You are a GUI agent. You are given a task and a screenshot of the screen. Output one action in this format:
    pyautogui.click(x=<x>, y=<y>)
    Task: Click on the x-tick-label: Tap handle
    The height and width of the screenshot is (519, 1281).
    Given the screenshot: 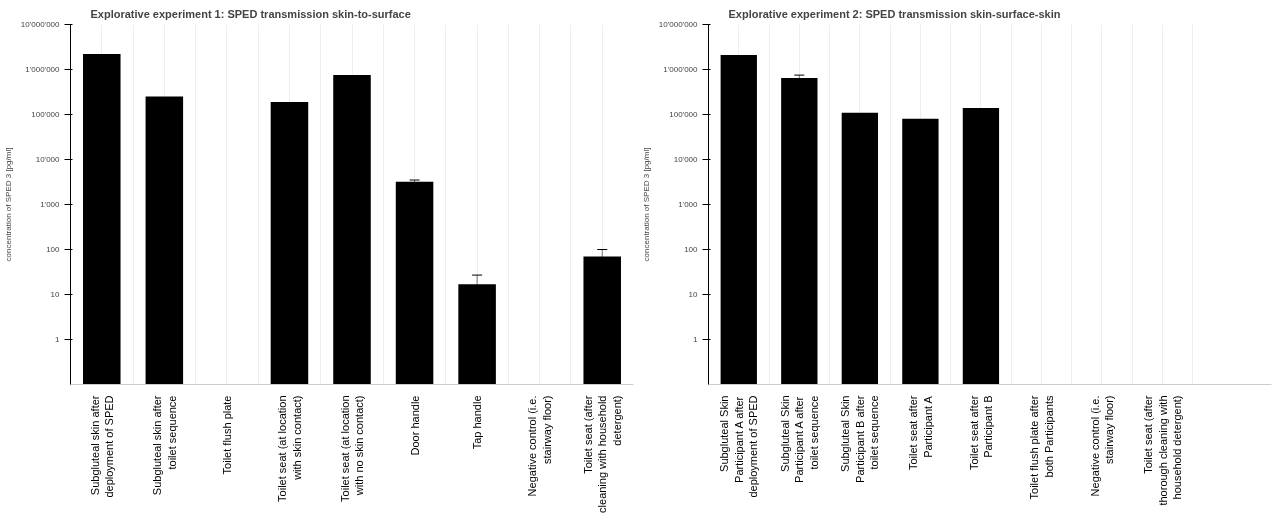 What is the action you would take?
    pyautogui.click(x=477, y=422)
    